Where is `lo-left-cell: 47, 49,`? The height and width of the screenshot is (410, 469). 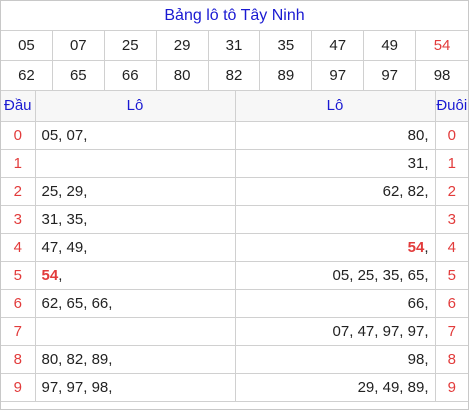
lo-left-cell: 47, 49, is located at coordinates (135, 247).